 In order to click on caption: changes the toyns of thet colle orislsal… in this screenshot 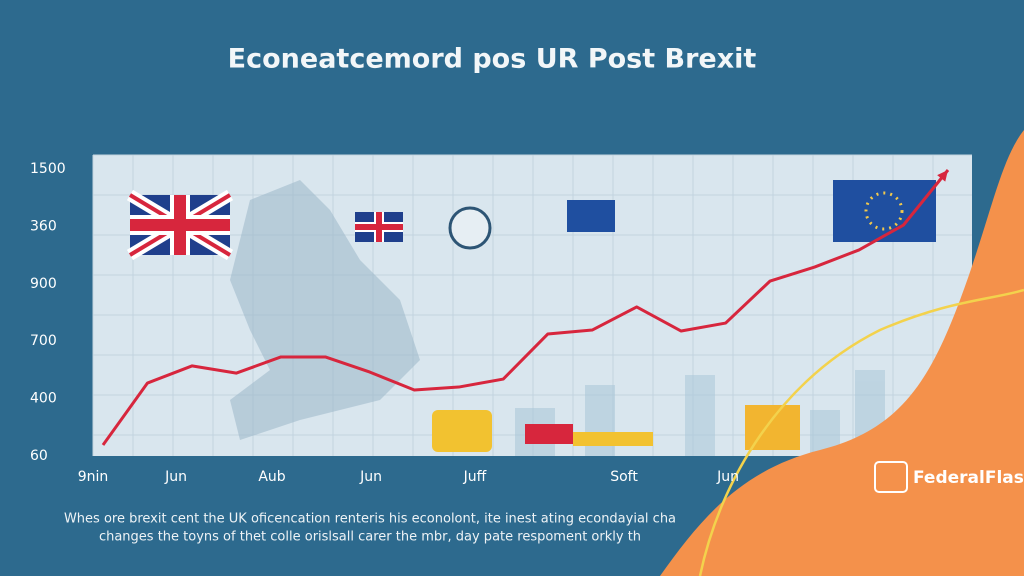, I will do `click(370, 537)`.